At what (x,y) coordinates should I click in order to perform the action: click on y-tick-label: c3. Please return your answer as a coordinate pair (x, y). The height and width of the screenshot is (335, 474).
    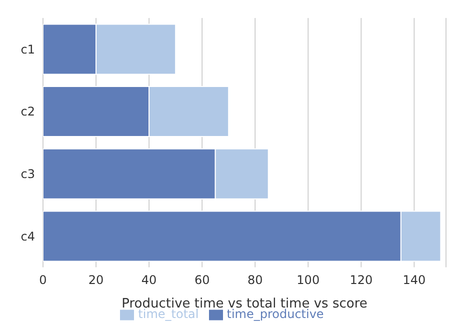
    Looking at the image, I should click on (27, 174).